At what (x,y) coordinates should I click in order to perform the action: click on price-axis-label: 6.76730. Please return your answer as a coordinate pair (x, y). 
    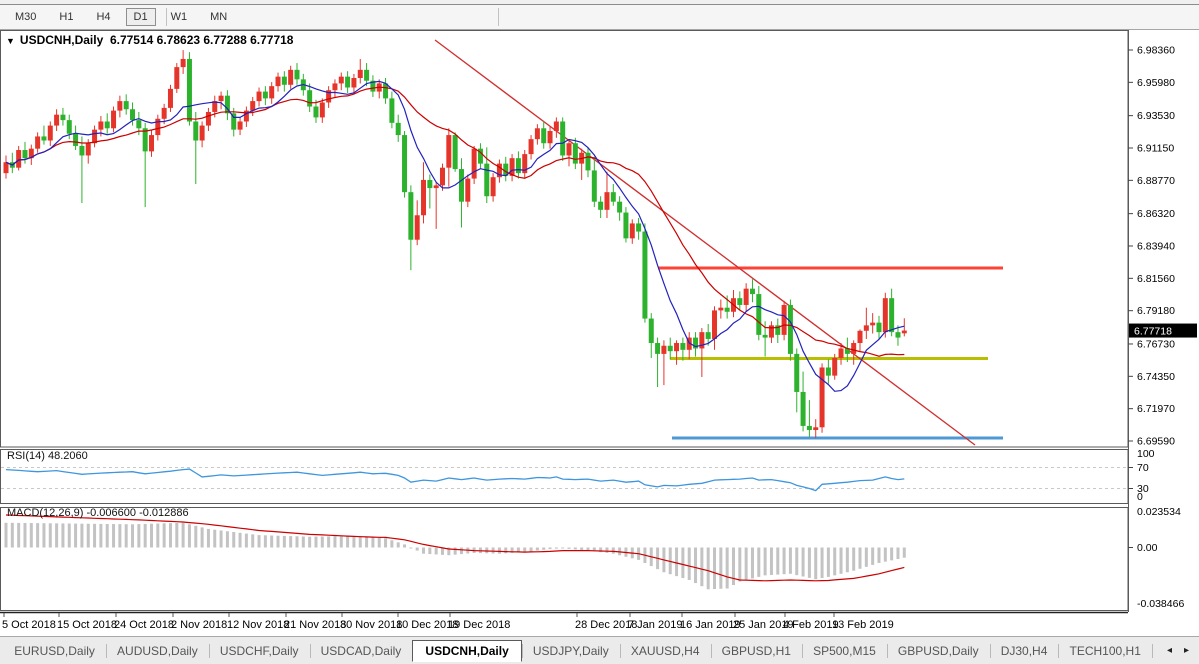
    Looking at the image, I should click on (1156, 344).